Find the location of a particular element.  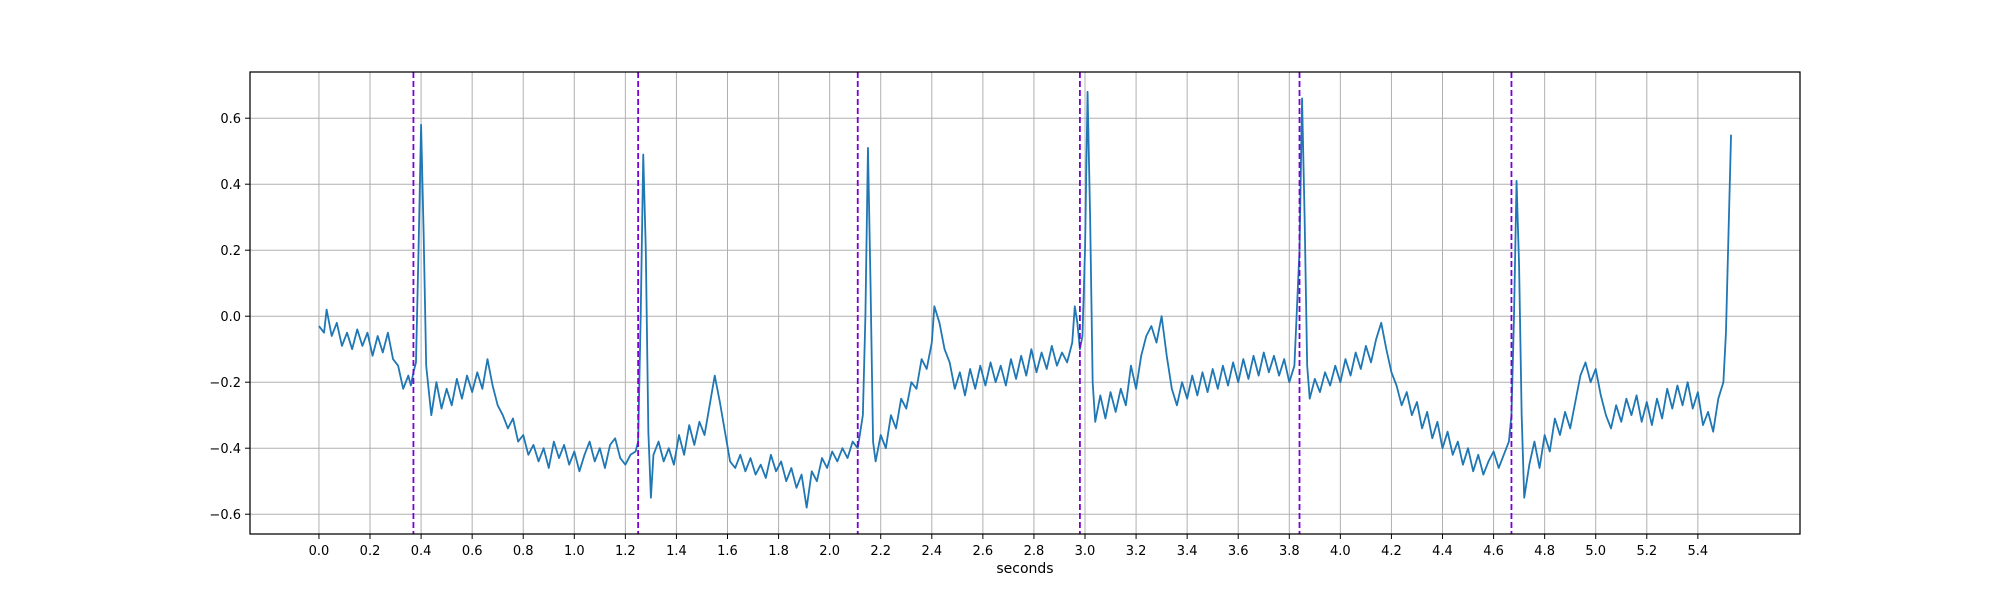

x-tick-label: 3.0 is located at coordinates (1085, 551).